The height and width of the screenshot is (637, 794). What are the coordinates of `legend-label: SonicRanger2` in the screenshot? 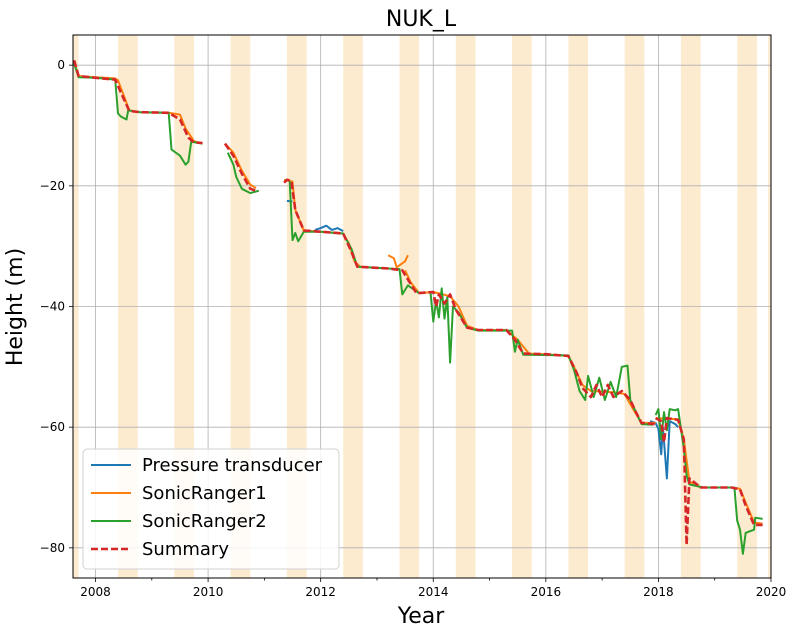 It's located at (204, 521).